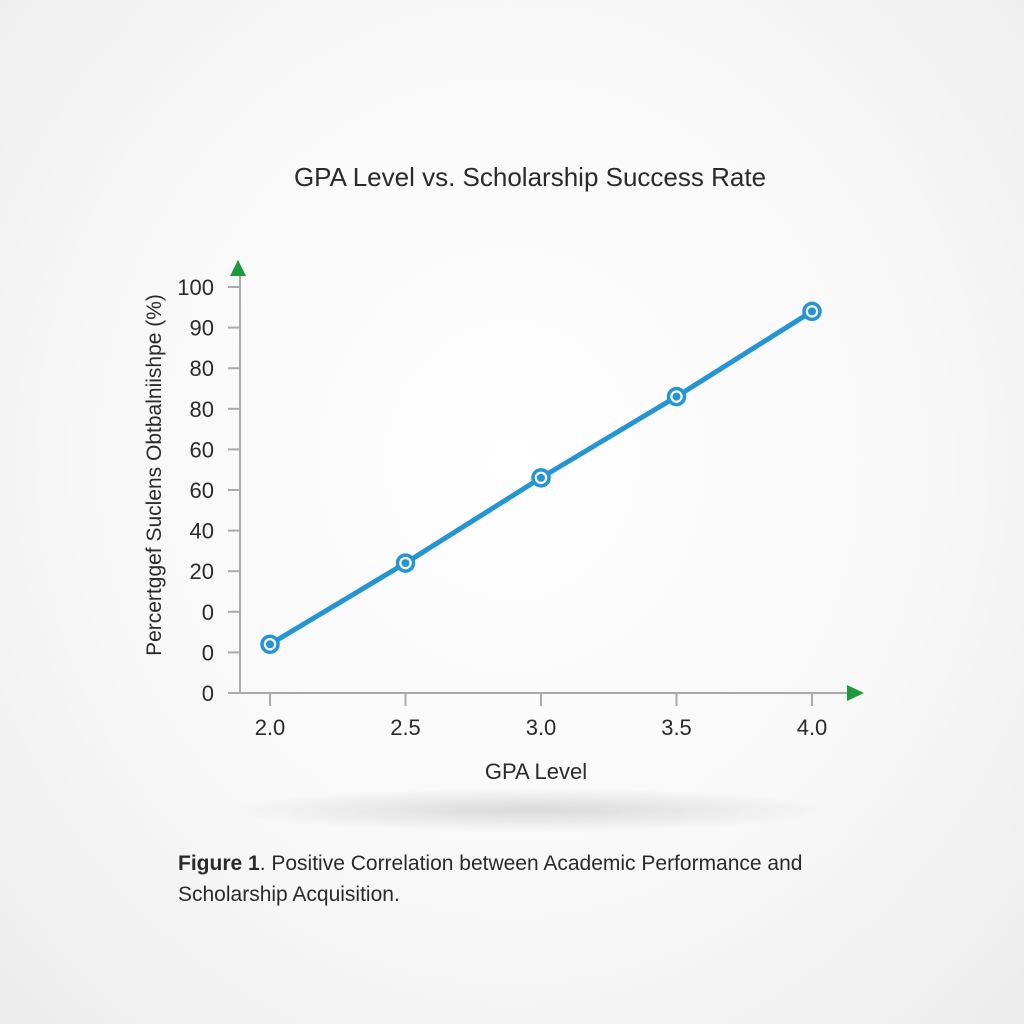  I want to click on chart-title: GPA Level vs. Scholarship Success Rate, so click(530, 177).